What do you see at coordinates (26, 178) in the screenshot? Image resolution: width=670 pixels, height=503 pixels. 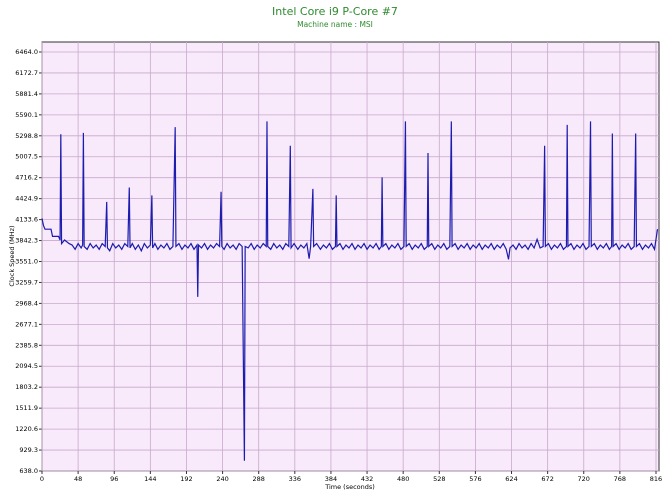 I see `y-tick-label: 4716.2` at bounding box center [26, 178].